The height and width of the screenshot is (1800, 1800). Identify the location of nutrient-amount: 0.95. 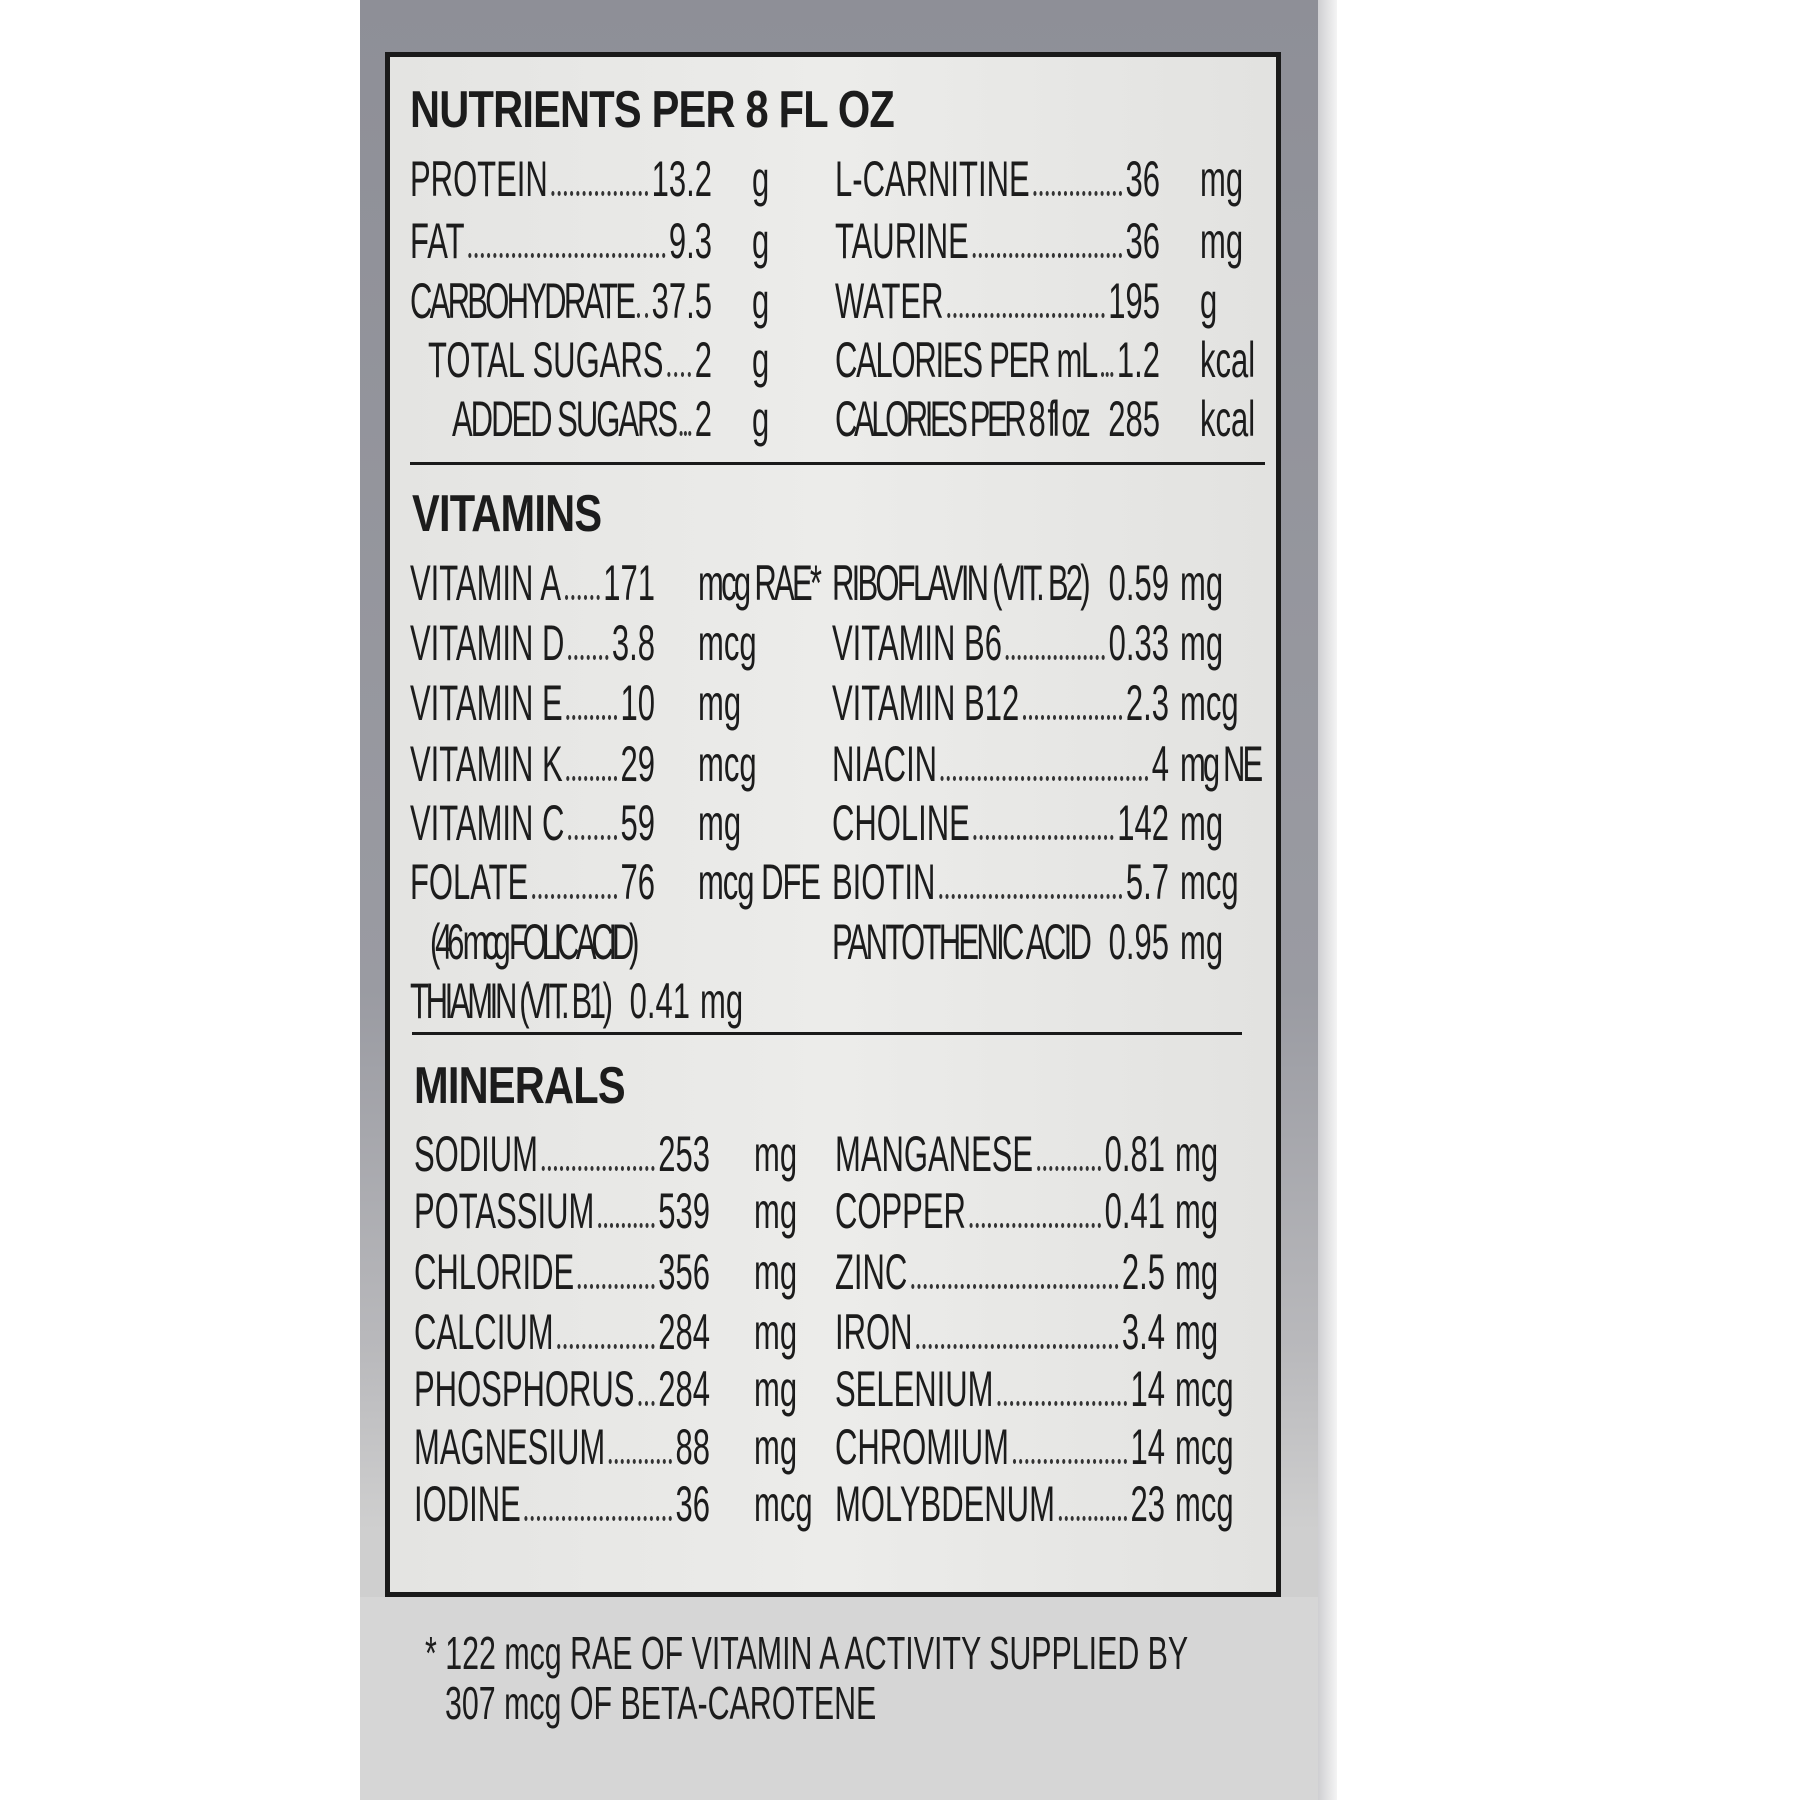
(1138, 942).